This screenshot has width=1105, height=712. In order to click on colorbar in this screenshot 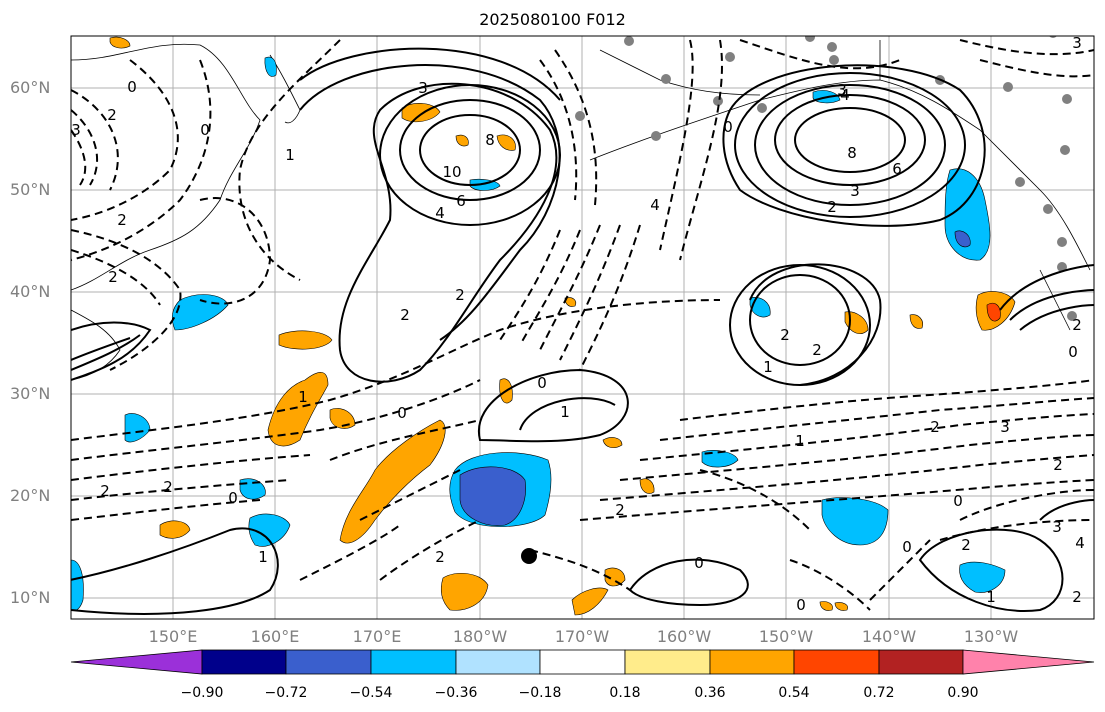, I will do `click(582, 662)`.